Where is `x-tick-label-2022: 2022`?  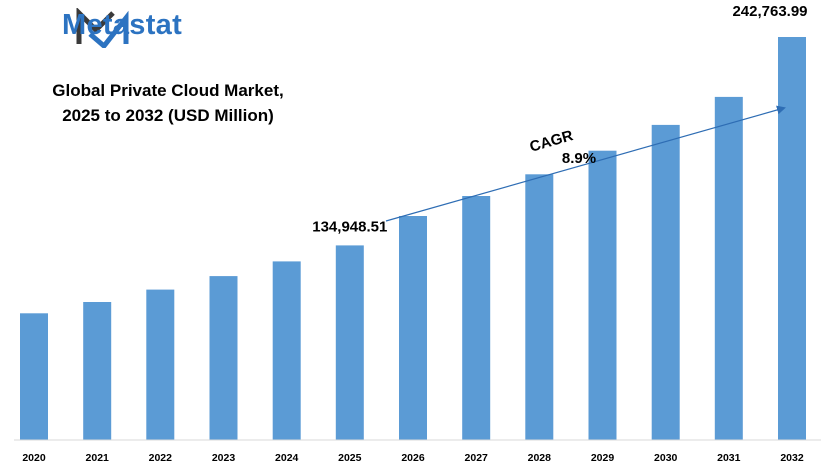
x-tick-label-2022: 2022 is located at coordinates (161, 458).